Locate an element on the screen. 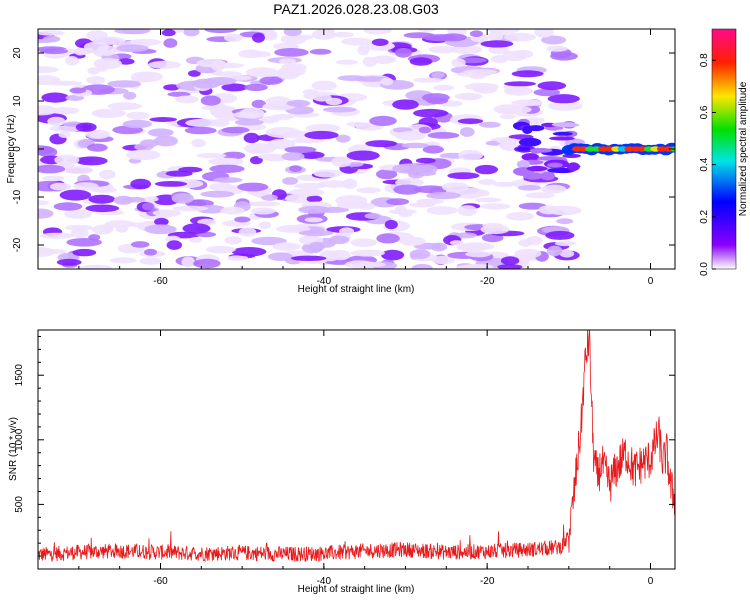 Image resolution: width=750 pixels, height=605 pixels. heatmap-y-axis-label: Frequency (Hz) is located at coordinates (11, 149).